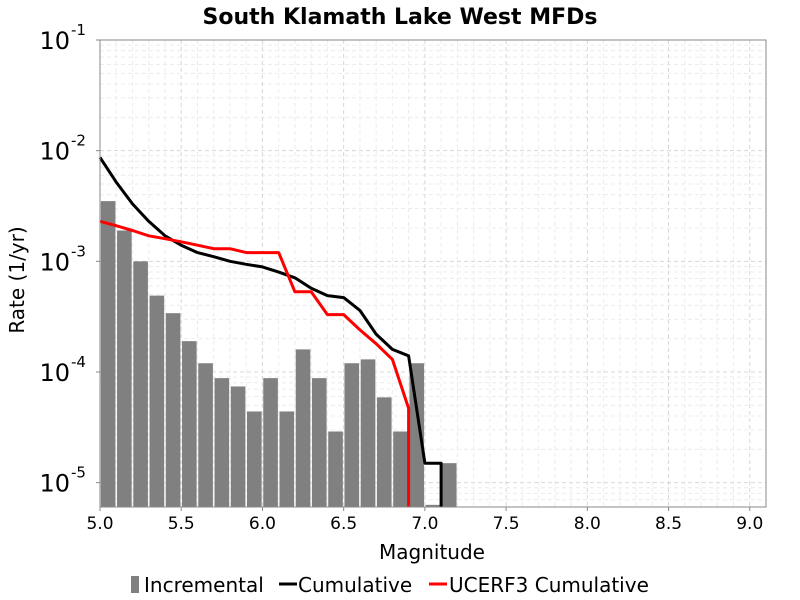  I want to click on y-tick-label: 10 -5, so click(62, 481).